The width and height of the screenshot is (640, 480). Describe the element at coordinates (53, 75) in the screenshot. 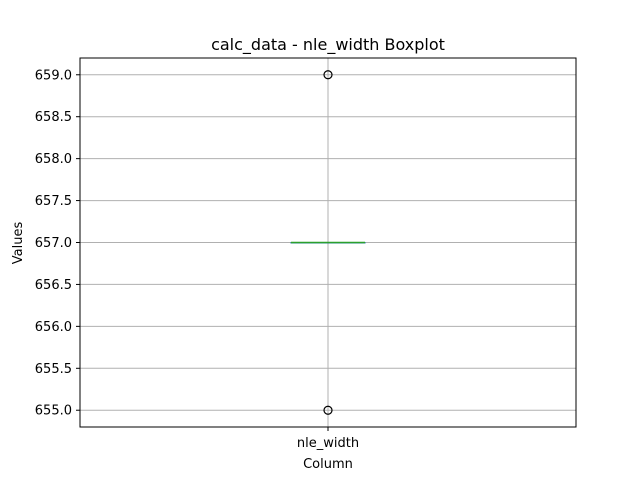

I see `y-tick-label: 659.0` at that location.